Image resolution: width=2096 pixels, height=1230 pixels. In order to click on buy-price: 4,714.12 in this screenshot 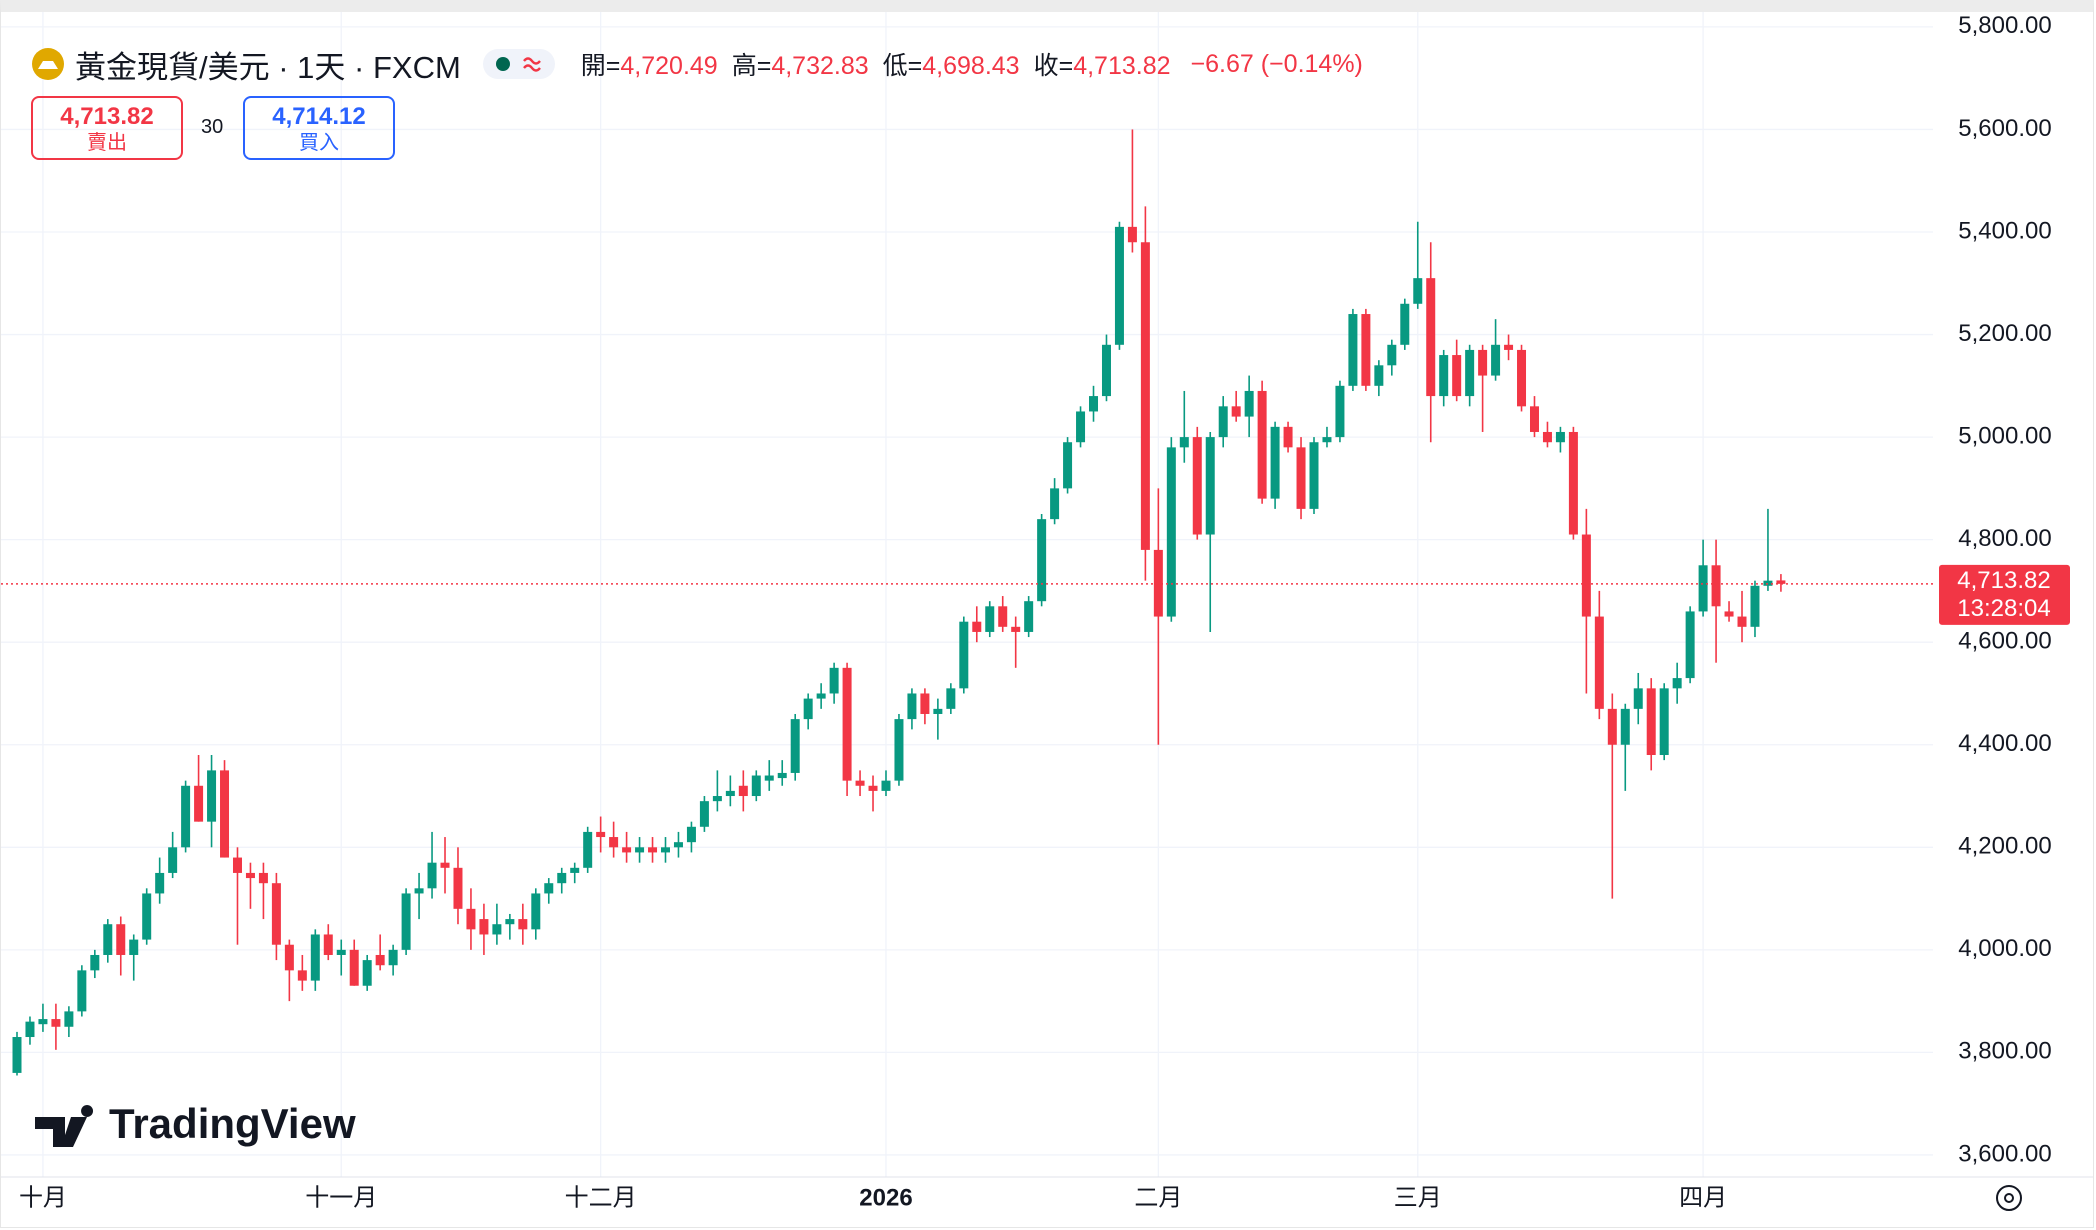, I will do `click(319, 116)`.